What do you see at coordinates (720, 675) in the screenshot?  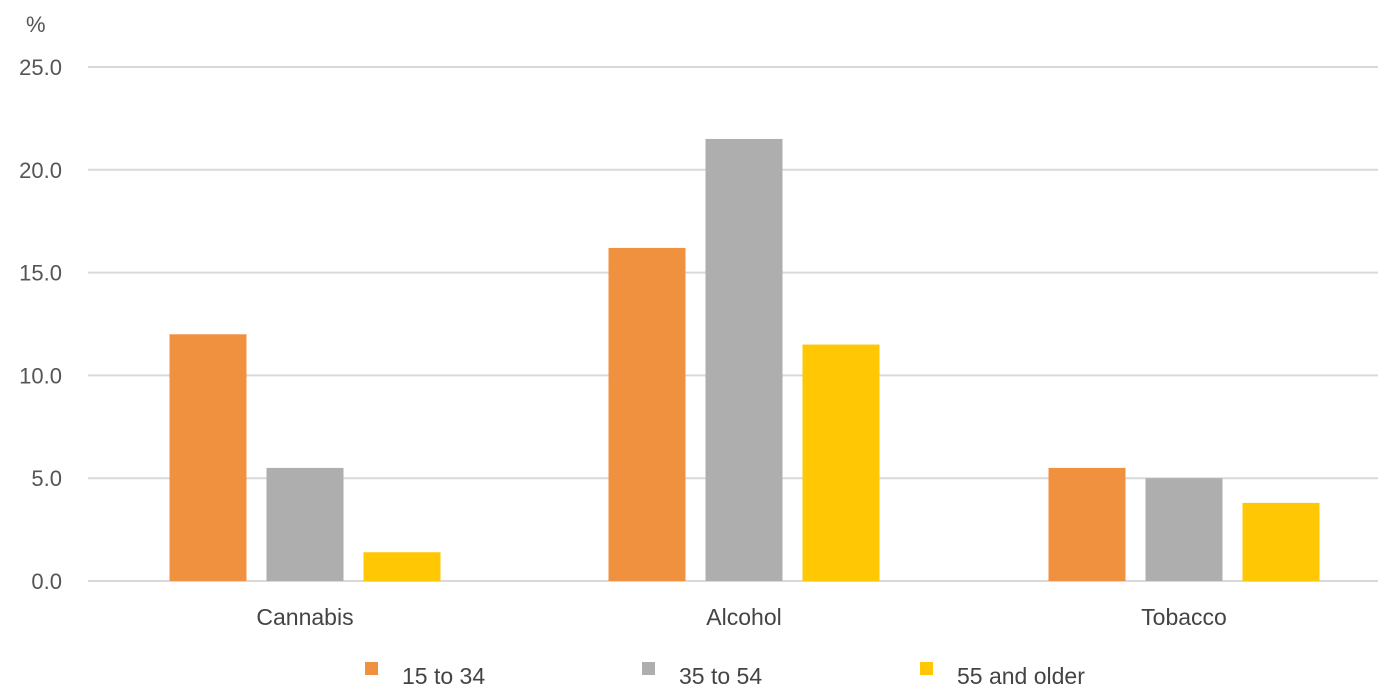 I see `legend-label: 35 to 54` at bounding box center [720, 675].